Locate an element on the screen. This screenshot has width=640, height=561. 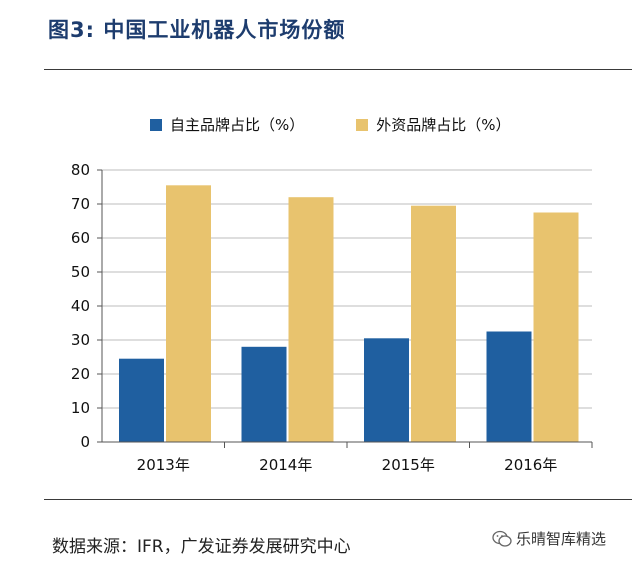
source-note: 数据来源：IFR，广发证券发展研究中心 is located at coordinates (201, 547).